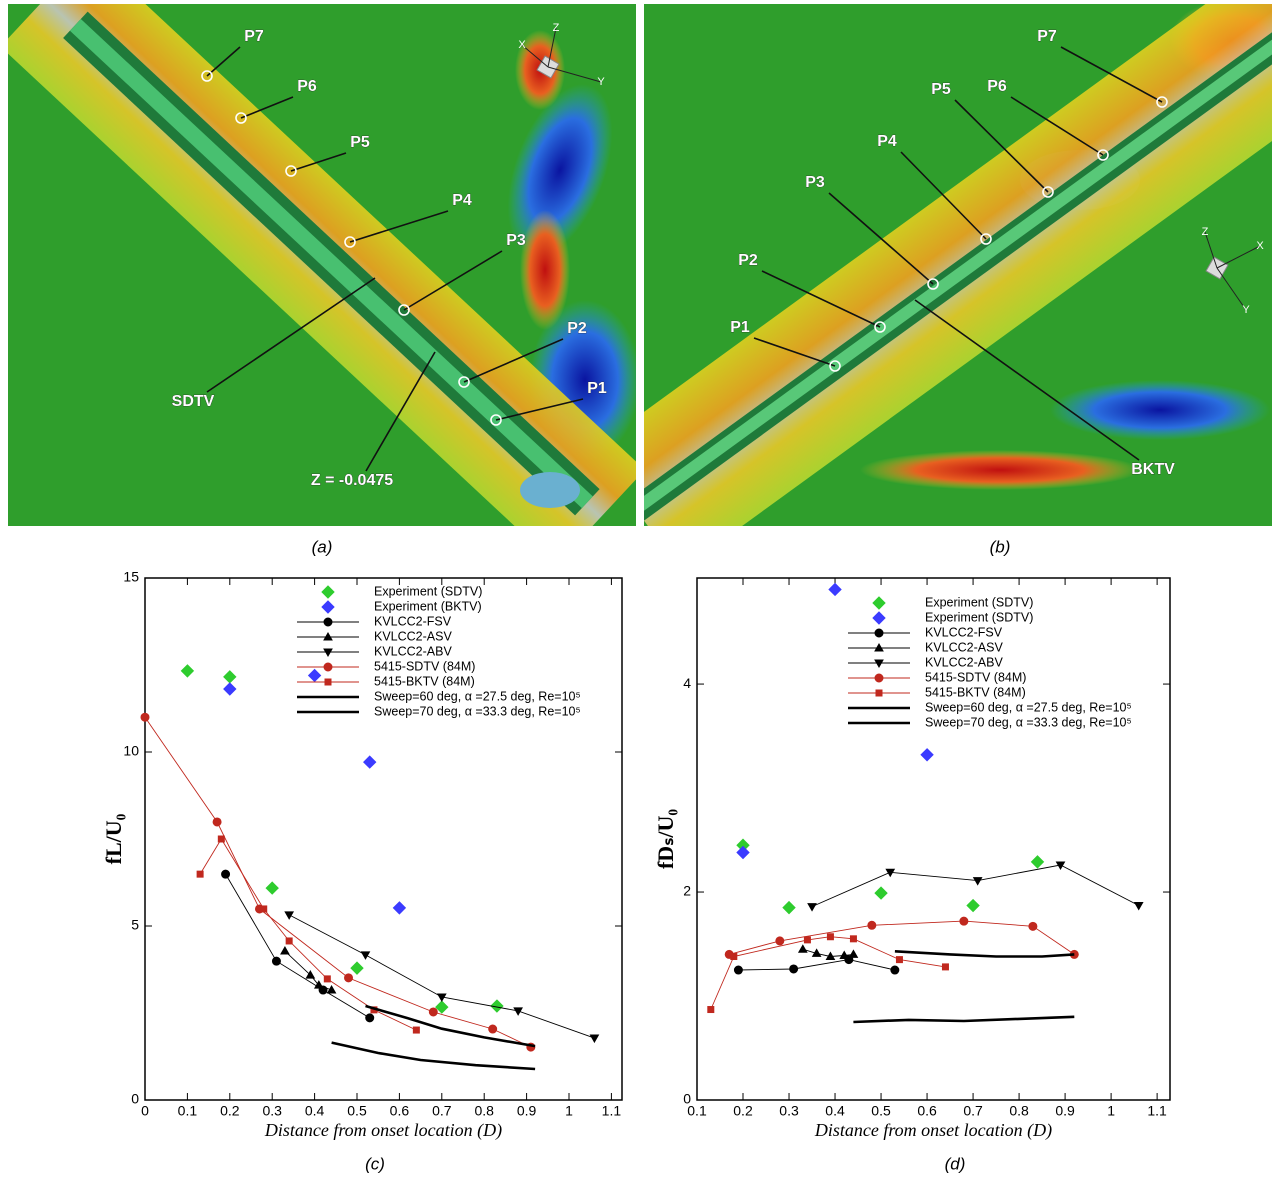 The height and width of the screenshot is (1185, 1278). I want to click on x-tick-label: 1.1, so click(1157, 1111).